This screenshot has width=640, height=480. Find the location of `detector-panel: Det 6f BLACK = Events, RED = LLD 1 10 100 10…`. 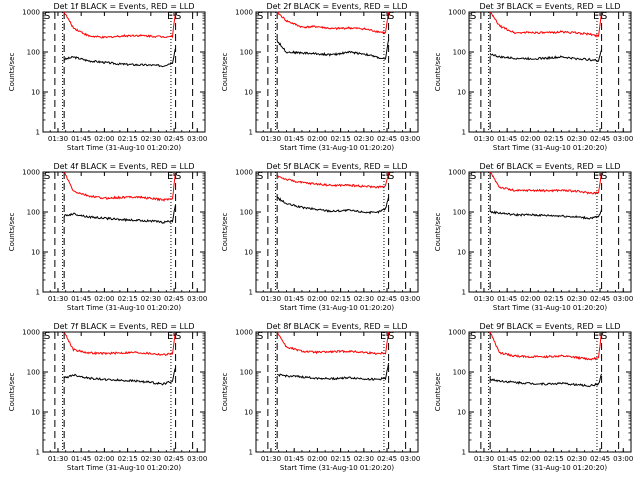

detector-panel: Det 6f BLACK = Events, RED = LLD 1 10 100 10… is located at coordinates (532, 240).